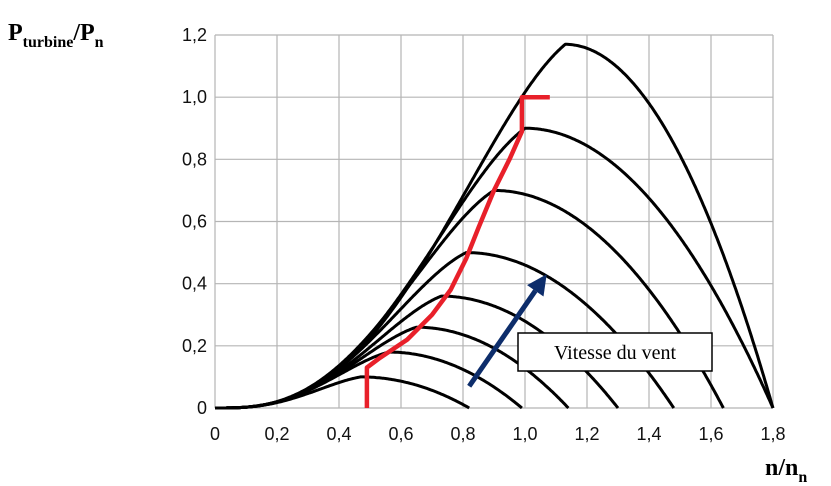 This screenshot has width=831, height=486. I want to click on y-tick-label: 1,0, so click(194, 97).